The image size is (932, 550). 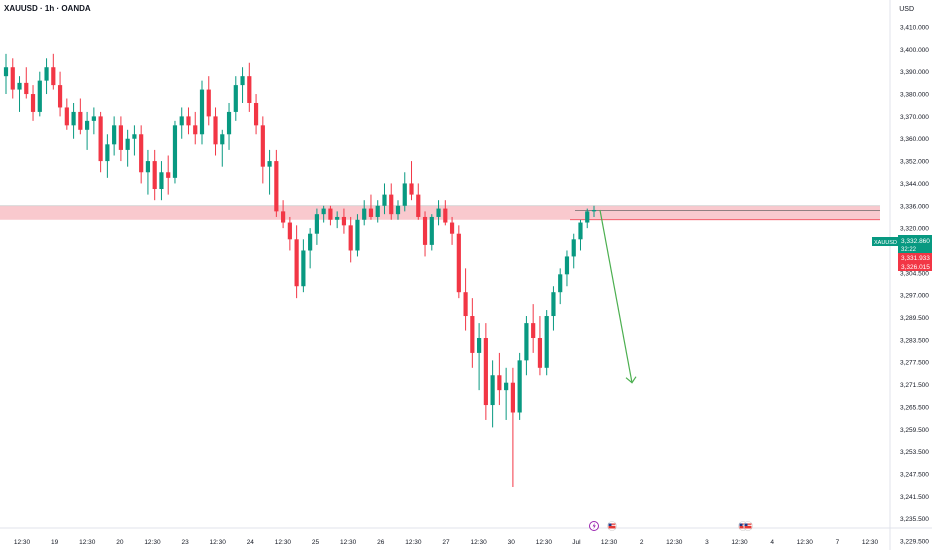 What do you see at coordinates (185, 542) in the screenshot?
I see `x-tick-label: 23` at bounding box center [185, 542].